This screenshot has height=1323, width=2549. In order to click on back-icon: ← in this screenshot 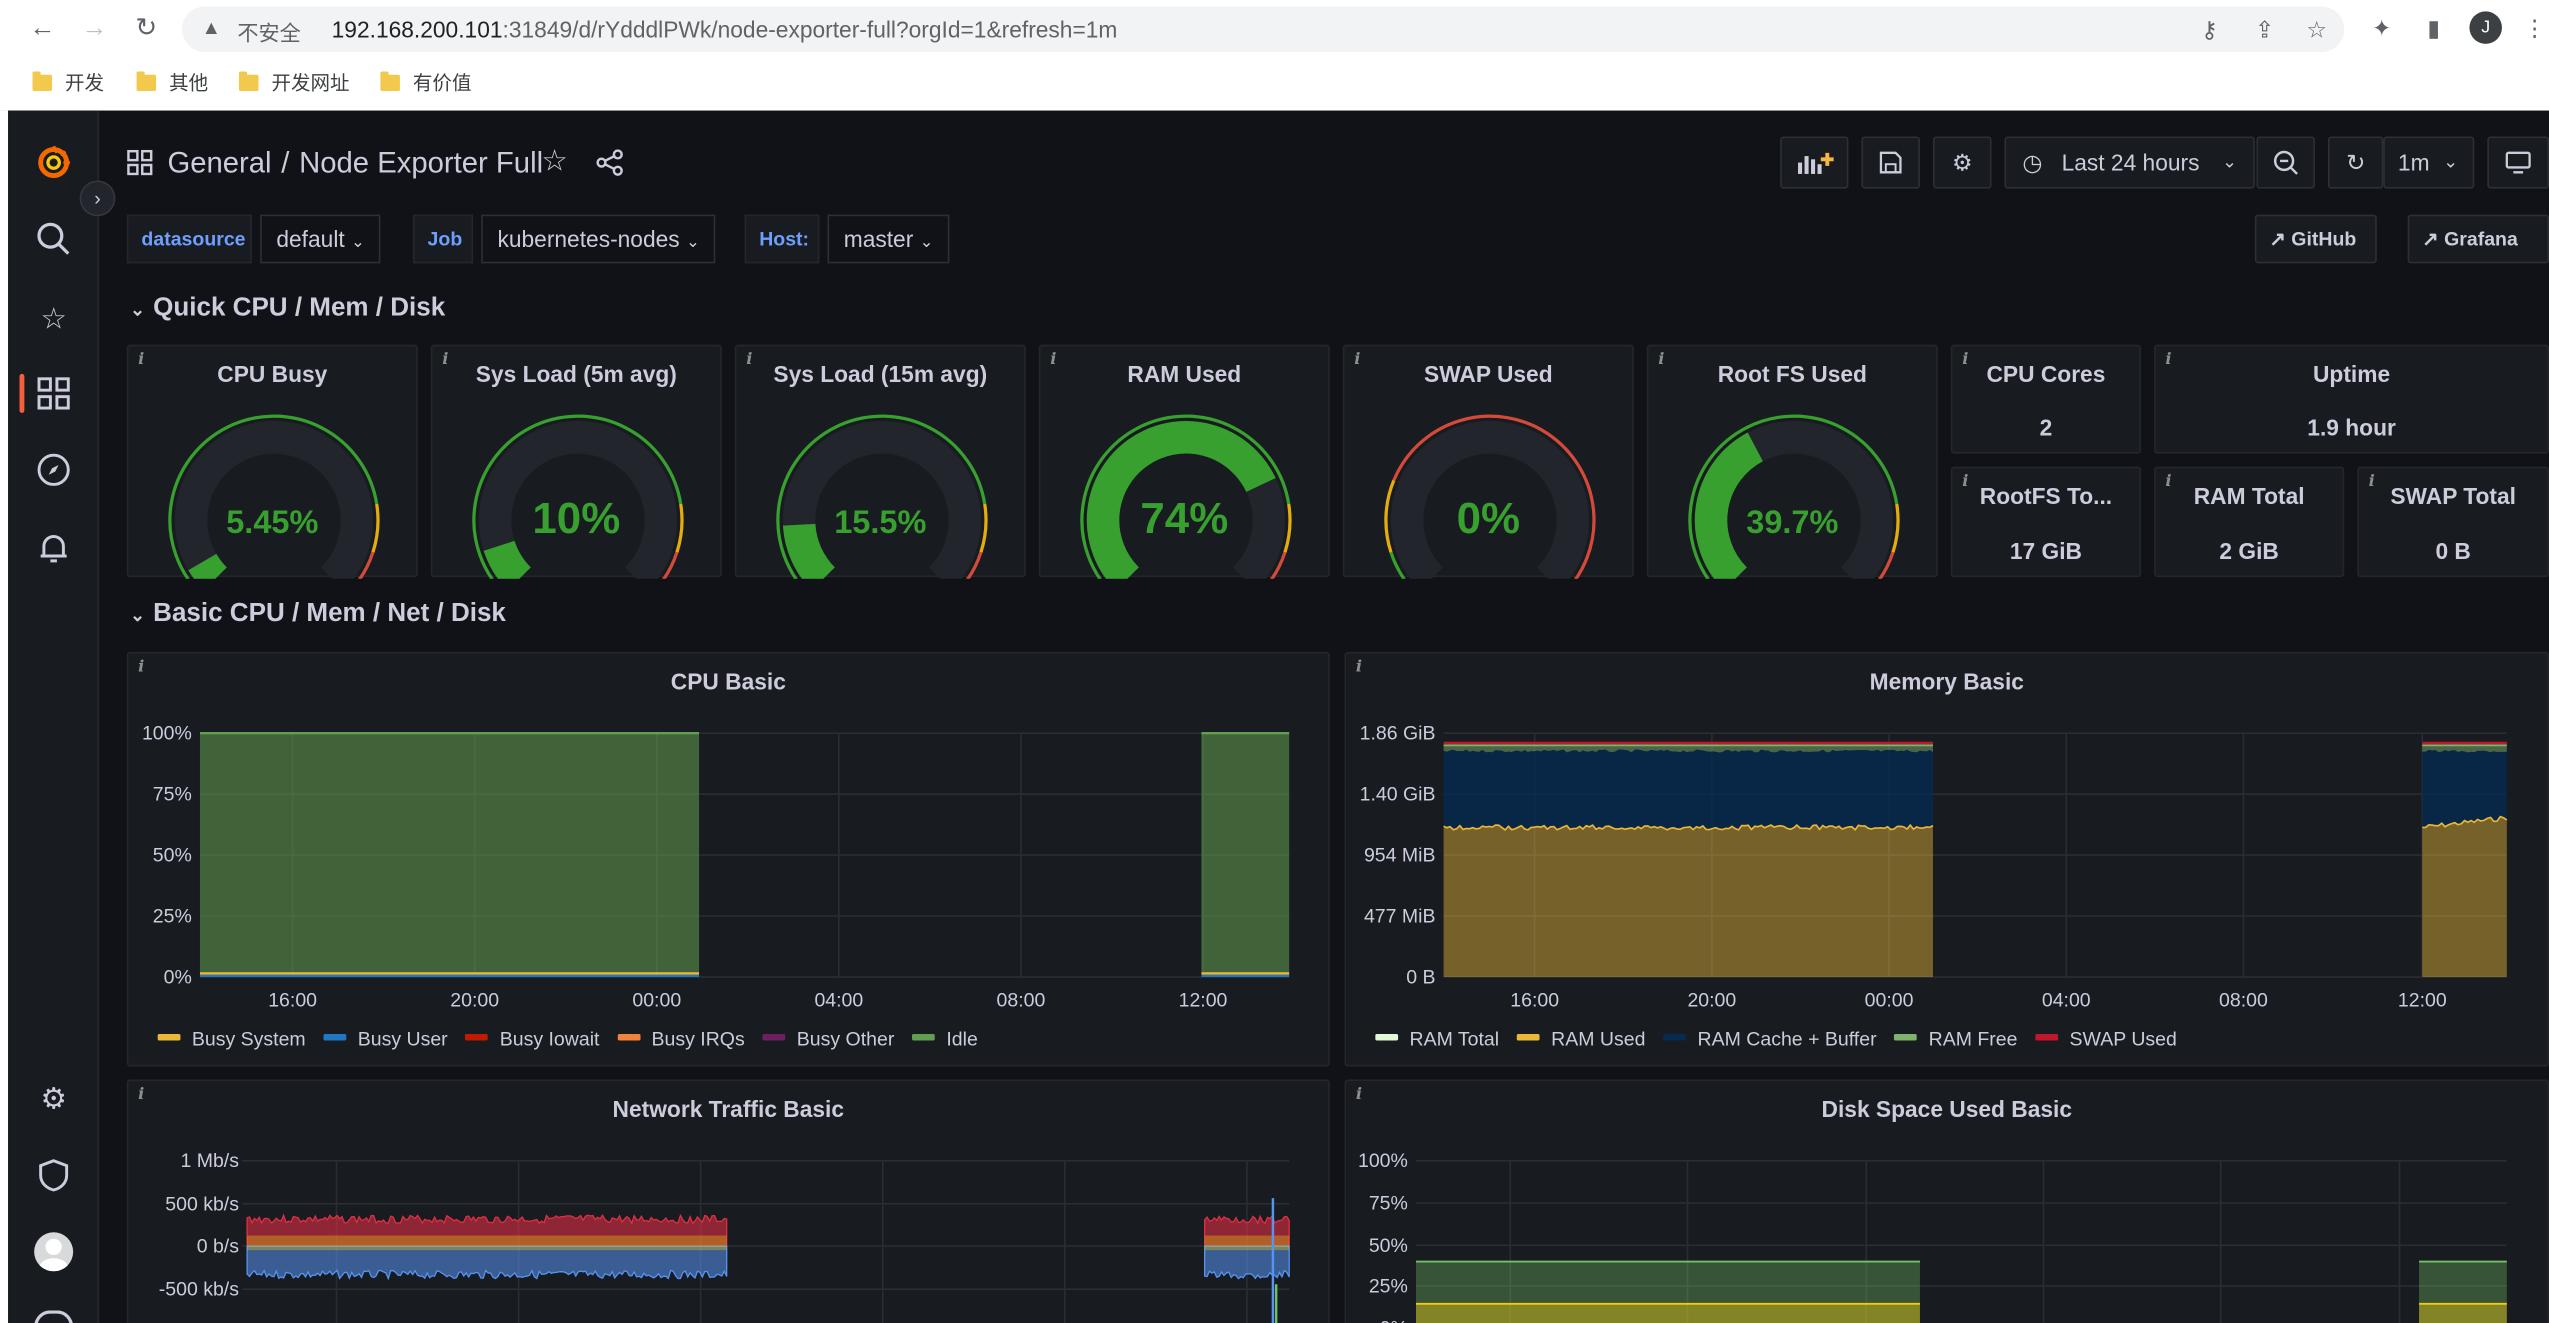, I will do `click(42, 28)`.